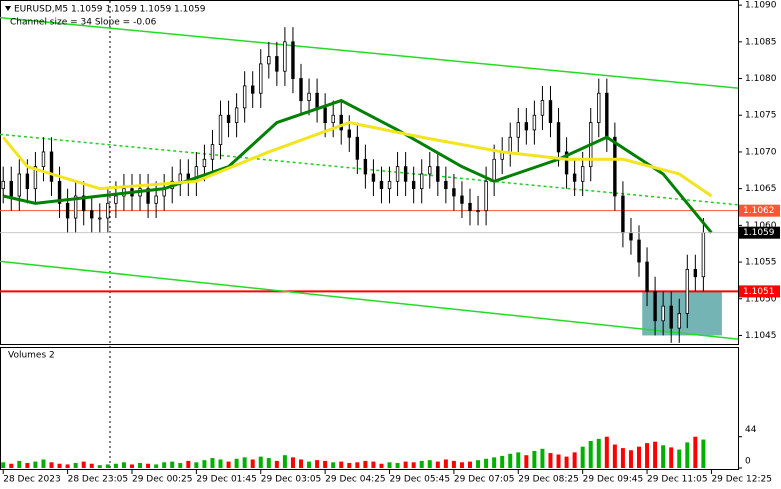  Describe the element at coordinates (759, 210) in the screenshot. I see `level-box` at that location.